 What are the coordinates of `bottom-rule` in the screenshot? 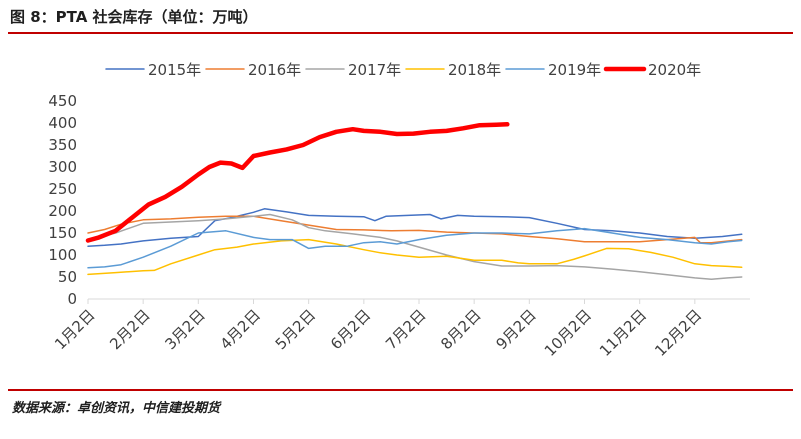 It's located at (400, 390).